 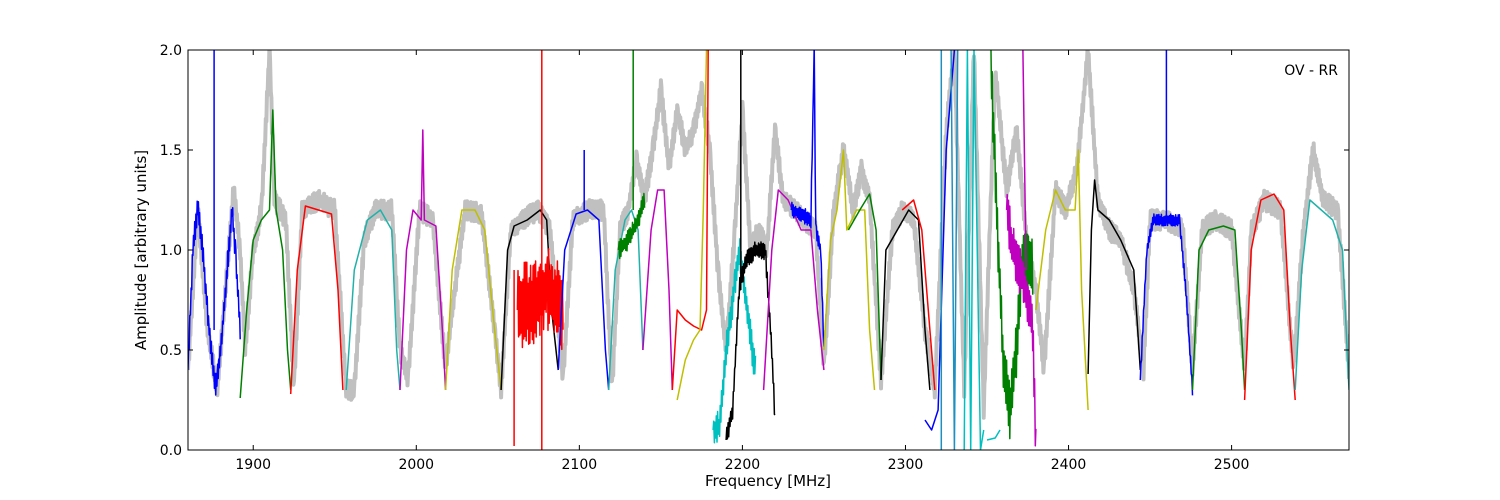 What do you see at coordinates (1069, 465) in the screenshot?
I see `x-tick-label: 2400` at bounding box center [1069, 465].